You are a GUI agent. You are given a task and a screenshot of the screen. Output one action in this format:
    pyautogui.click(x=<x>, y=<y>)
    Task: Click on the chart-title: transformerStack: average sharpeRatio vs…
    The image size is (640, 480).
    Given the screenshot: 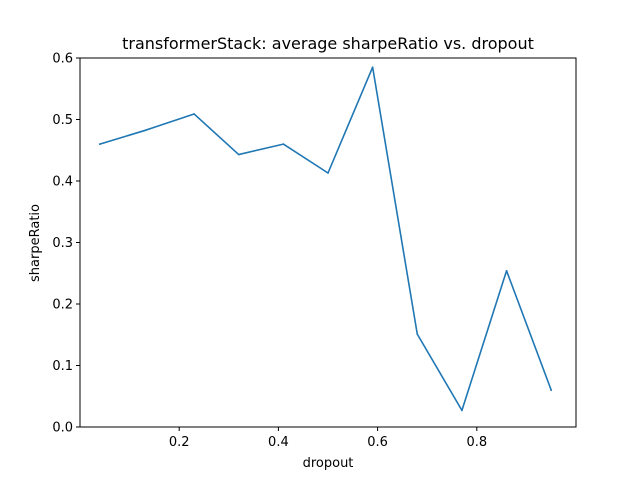 What is the action you would take?
    pyautogui.click(x=328, y=43)
    